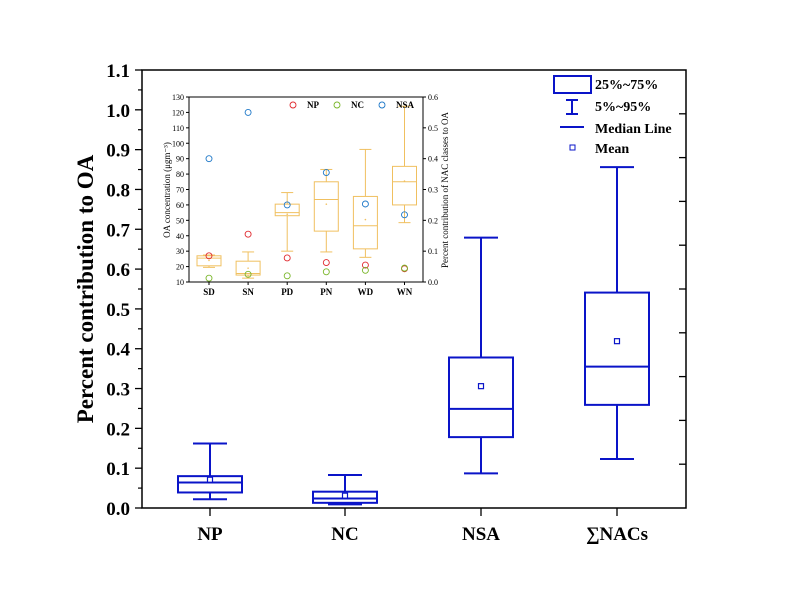  What do you see at coordinates (85, 288) in the screenshot?
I see `main-y-axis-label: Percent contribution to OA` at bounding box center [85, 288].